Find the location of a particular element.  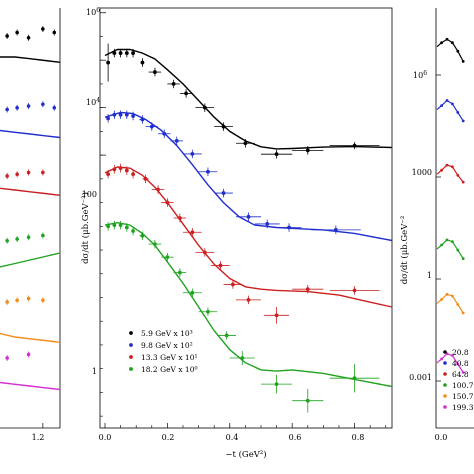

right-x-tick-label: 0.0 is located at coordinates (441, 437).